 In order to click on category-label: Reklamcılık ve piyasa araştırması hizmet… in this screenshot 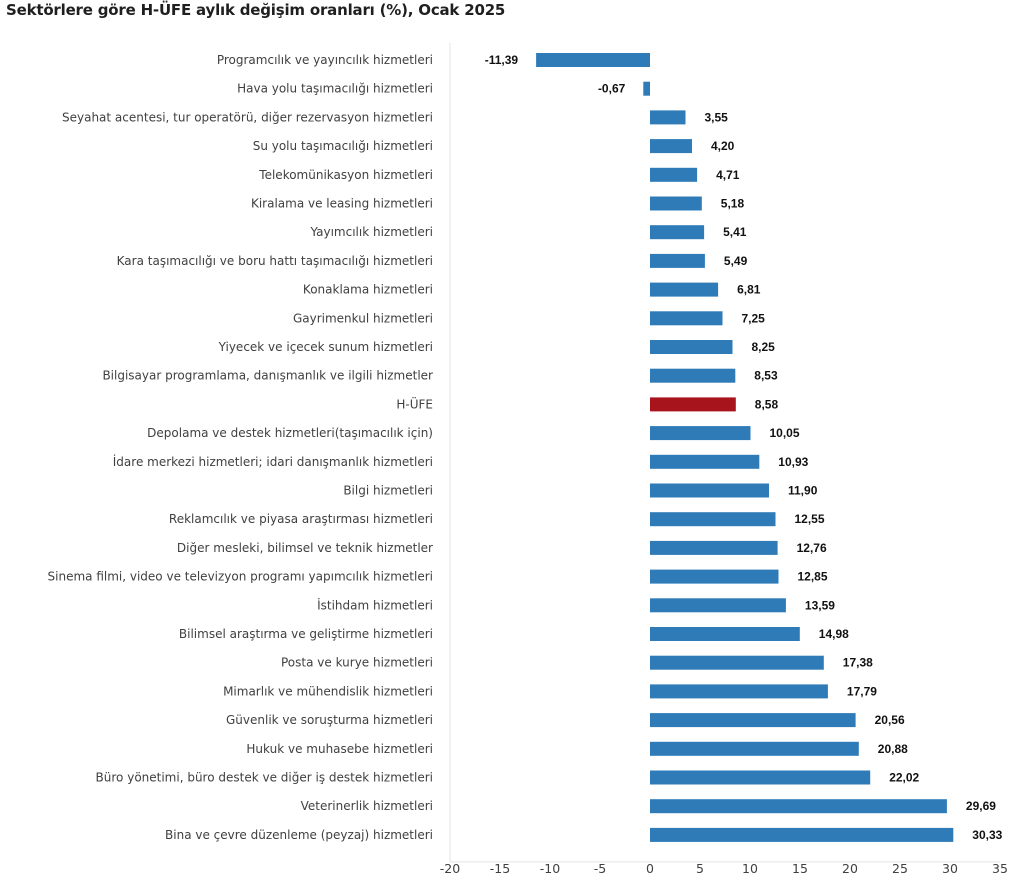, I will do `click(301, 519)`.